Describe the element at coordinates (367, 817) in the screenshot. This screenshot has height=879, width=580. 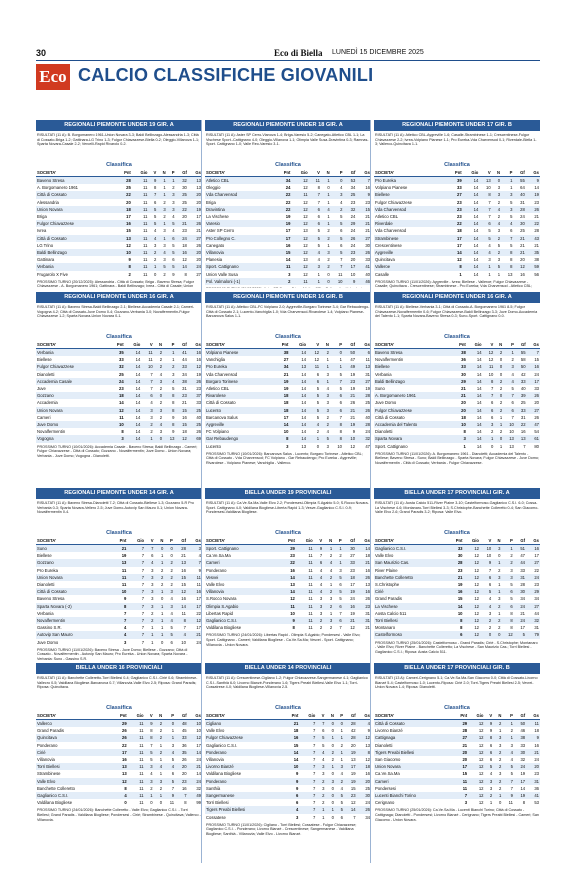
I see `stat-cell: 34` at that location.